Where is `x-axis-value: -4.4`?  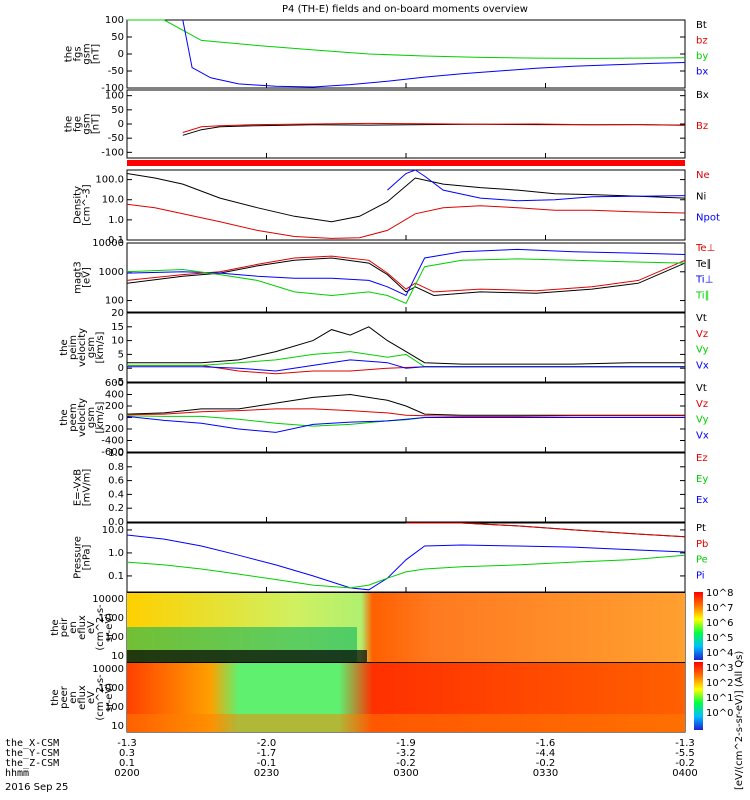 x-axis-value: -4.4 is located at coordinates (546, 753).